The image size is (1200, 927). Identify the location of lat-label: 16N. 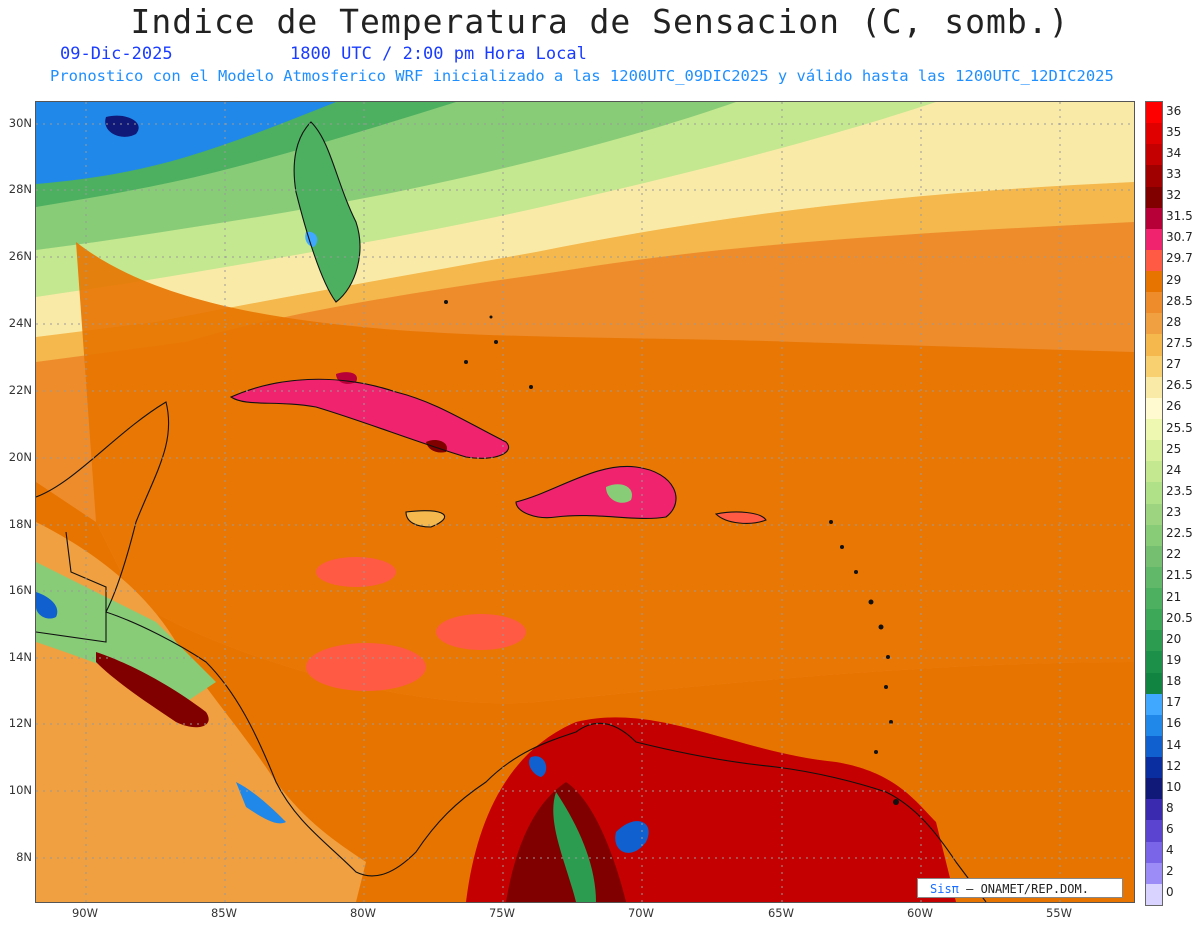
(20, 590).